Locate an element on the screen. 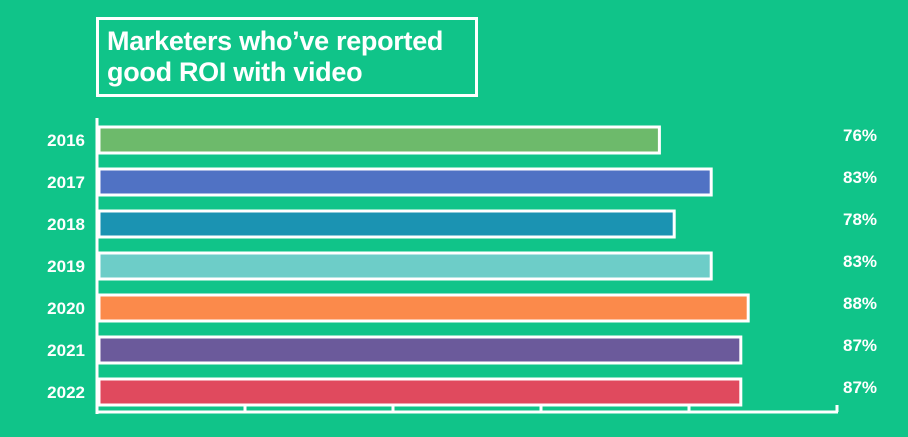 This screenshot has height=437, width=908. value-label: 88% is located at coordinates (860, 303).